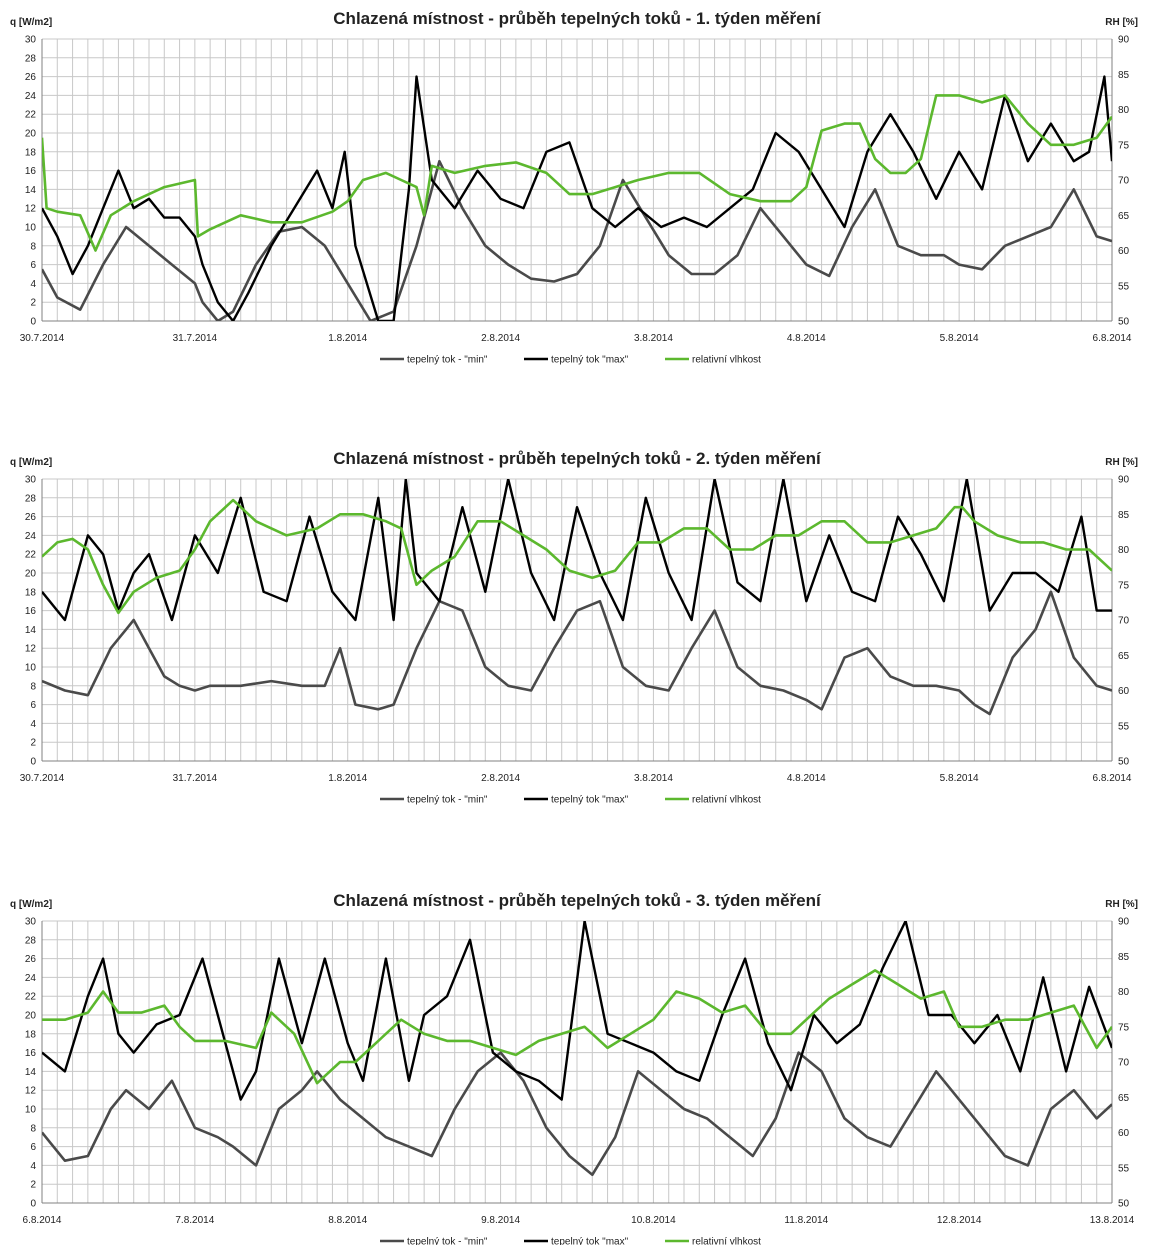  I want to click on x-tick-label: 1.8.2014, so click(347, 338).